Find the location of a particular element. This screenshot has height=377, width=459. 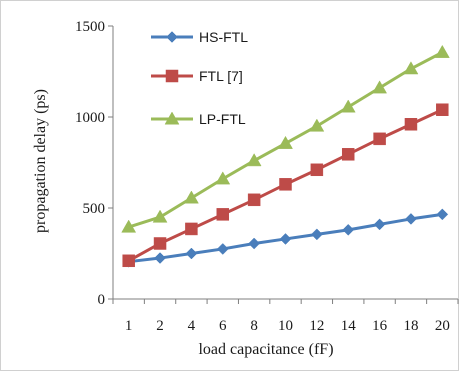

legend-entry-ftl-7: FTL [7] is located at coordinates (197, 76).